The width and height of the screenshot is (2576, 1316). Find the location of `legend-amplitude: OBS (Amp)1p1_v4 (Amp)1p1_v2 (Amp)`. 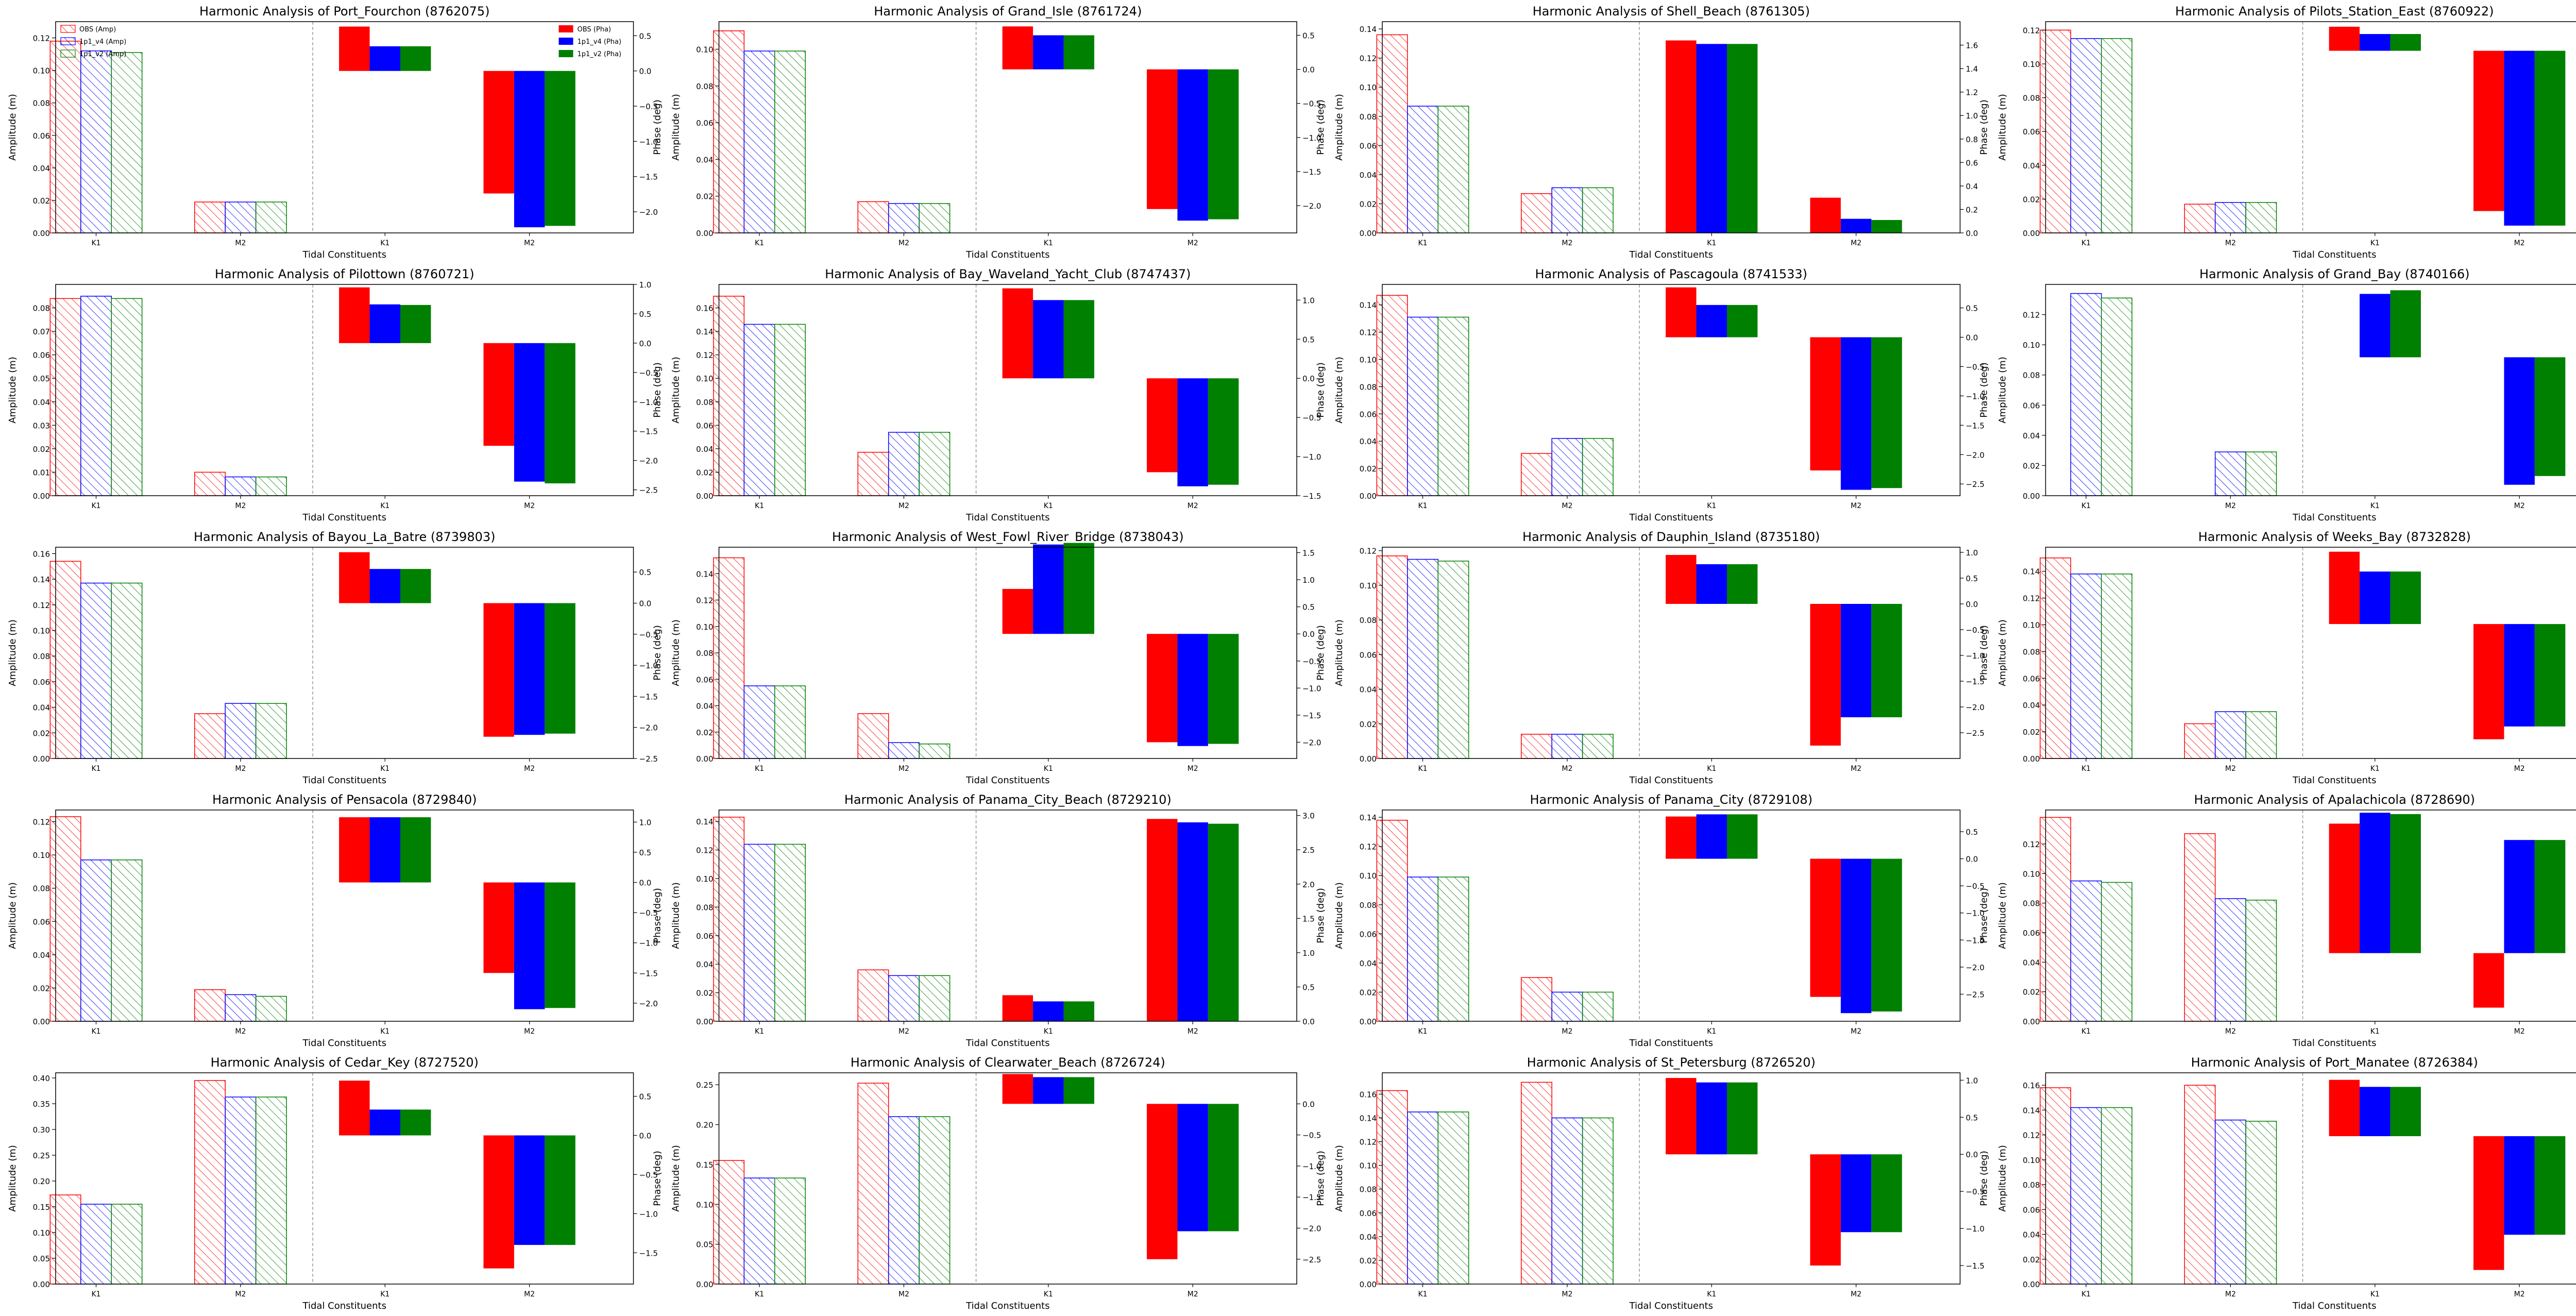

legend-amplitude: OBS (Amp)1p1_v4 (Amp)1p1_v2 (Amp) is located at coordinates (93, 41).